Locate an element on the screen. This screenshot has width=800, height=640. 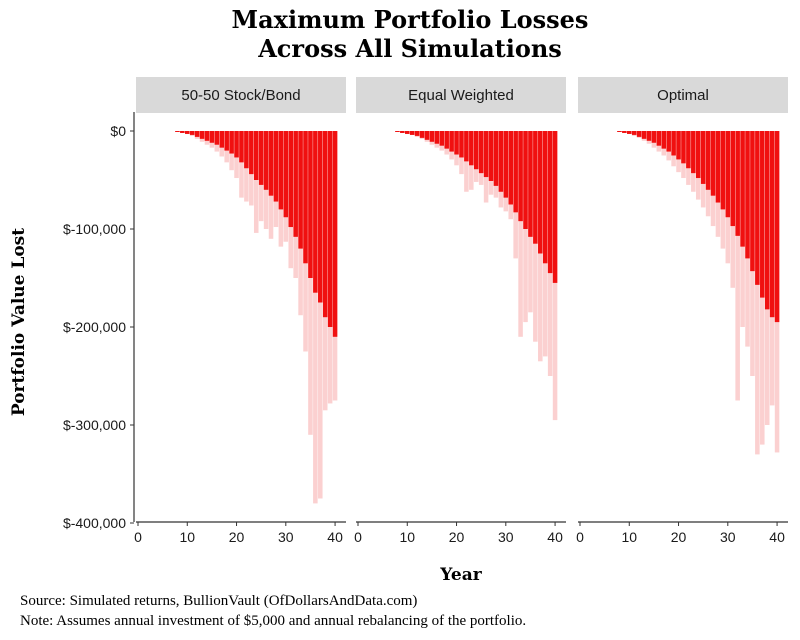
chart-title-line-1: Maximum Portfolio Losses is located at coordinates (410, 19).